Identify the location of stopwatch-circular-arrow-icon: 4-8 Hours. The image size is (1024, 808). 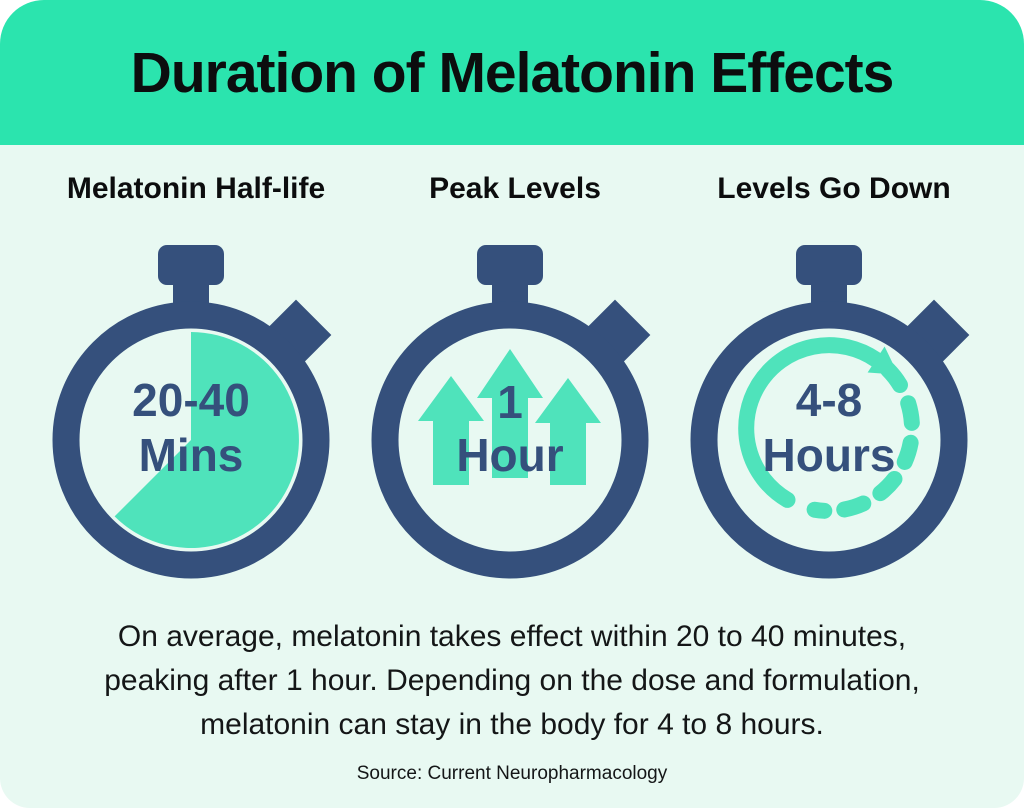
(830, 412).